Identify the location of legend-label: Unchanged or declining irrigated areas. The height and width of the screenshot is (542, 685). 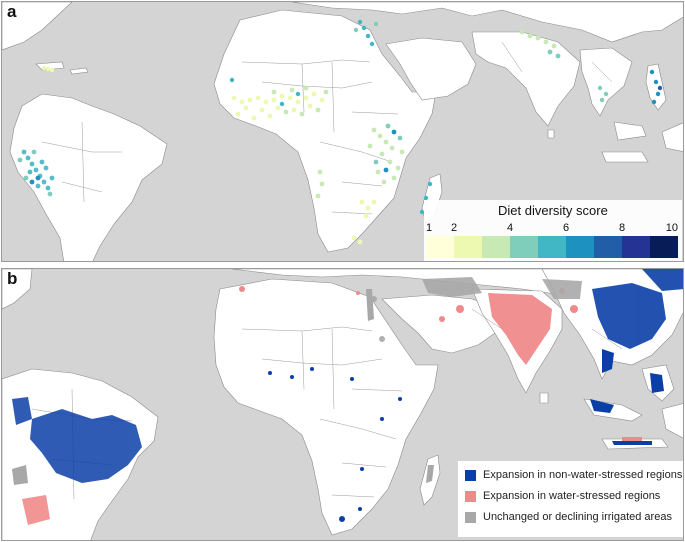
(577, 517).